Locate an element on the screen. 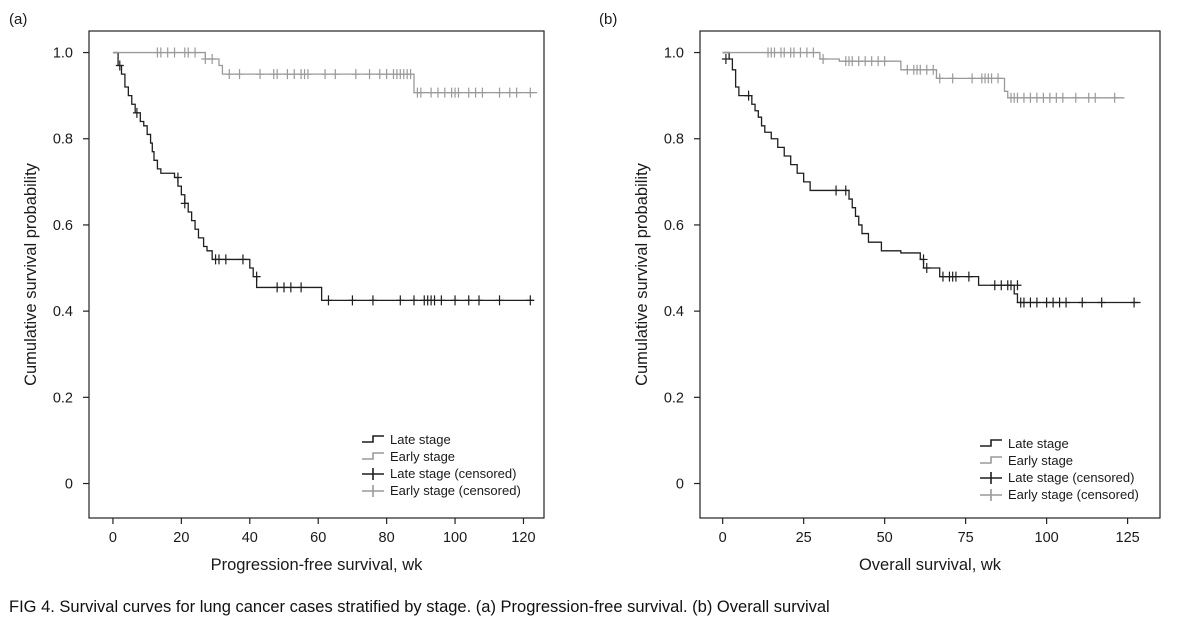 This screenshot has width=1185, height=627. x-tick-label: 80 is located at coordinates (387, 538).